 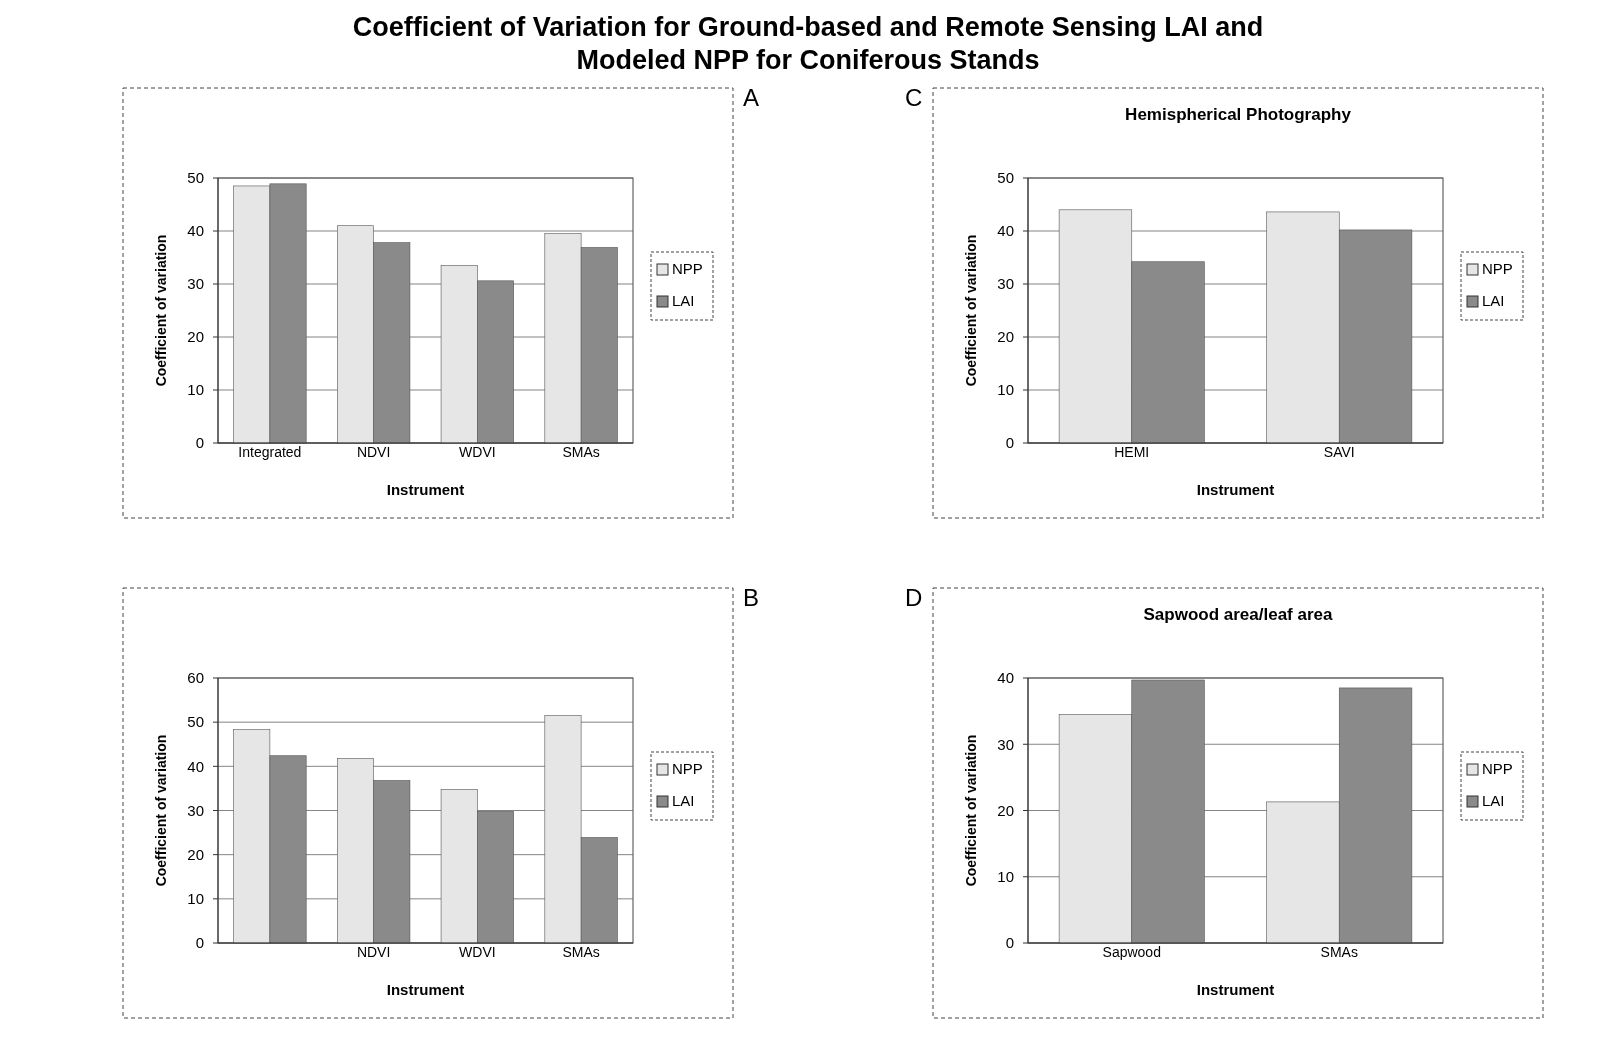 I want to click on y-tick-label: 60, so click(x=195, y=678).